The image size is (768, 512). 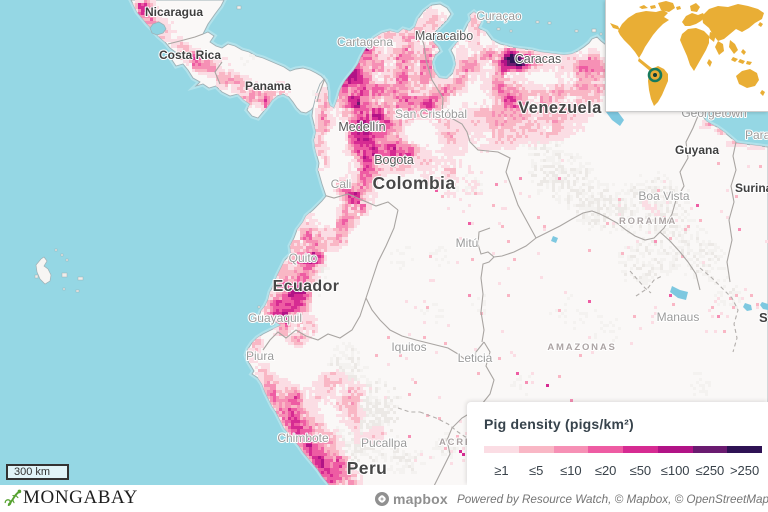 What do you see at coordinates (756, 135) in the screenshot?
I see `svg-text: Paramaribo` at bounding box center [756, 135].